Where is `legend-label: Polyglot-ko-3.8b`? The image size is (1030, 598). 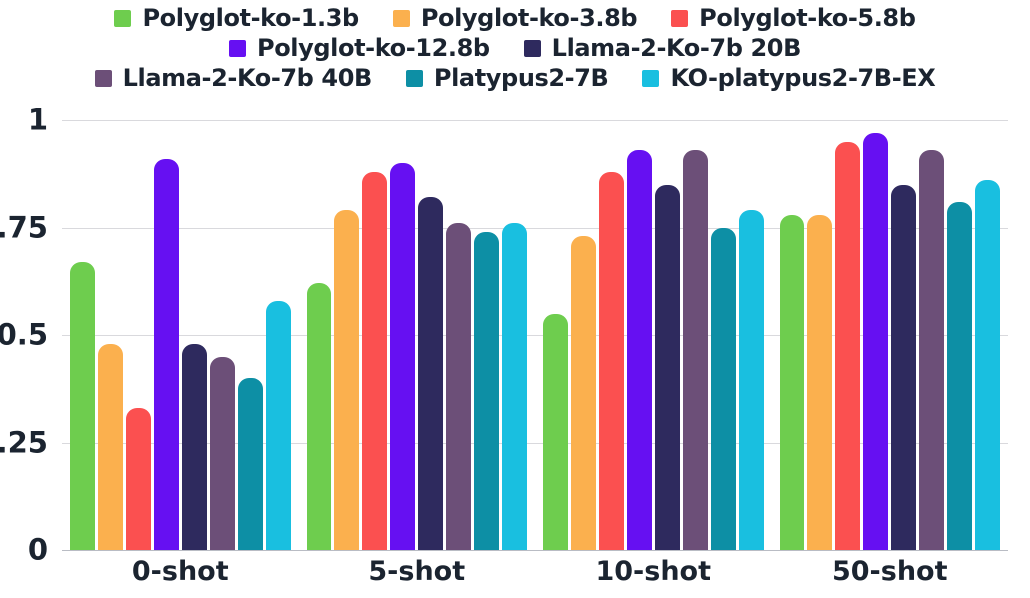
legend-label: Polyglot-ko-3.8b is located at coordinates (529, 18).